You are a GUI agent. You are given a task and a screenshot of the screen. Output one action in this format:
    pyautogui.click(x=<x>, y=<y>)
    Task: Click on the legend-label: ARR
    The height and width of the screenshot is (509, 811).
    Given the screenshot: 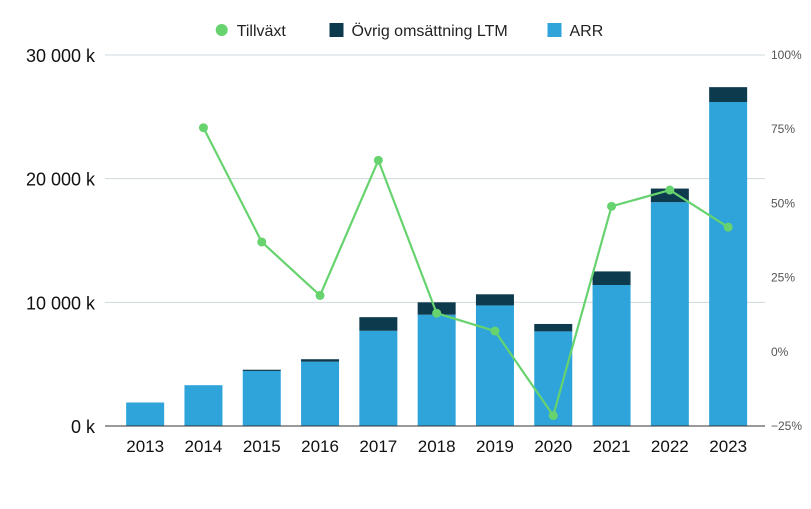 What is the action you would take?
    pyautogui.click(x=587, y=31)
    